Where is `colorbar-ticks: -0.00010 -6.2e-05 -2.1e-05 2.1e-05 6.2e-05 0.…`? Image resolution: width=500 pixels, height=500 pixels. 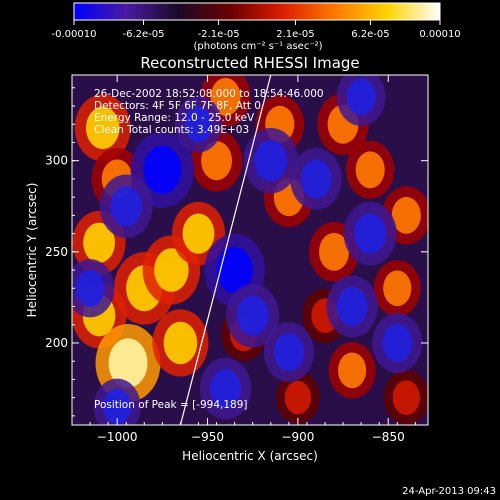
colorbar-ticks: -0.00010 -6.2e-05 -2.1e-05 2.1e-05 6.2e-05 0.… is located at coordinates (256, 30).